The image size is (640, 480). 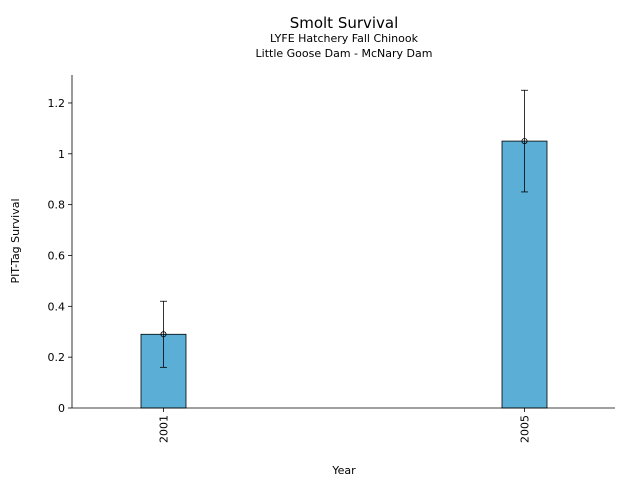 I want to click on chart-title: Smolt Survival, so click(x=344, y=23).